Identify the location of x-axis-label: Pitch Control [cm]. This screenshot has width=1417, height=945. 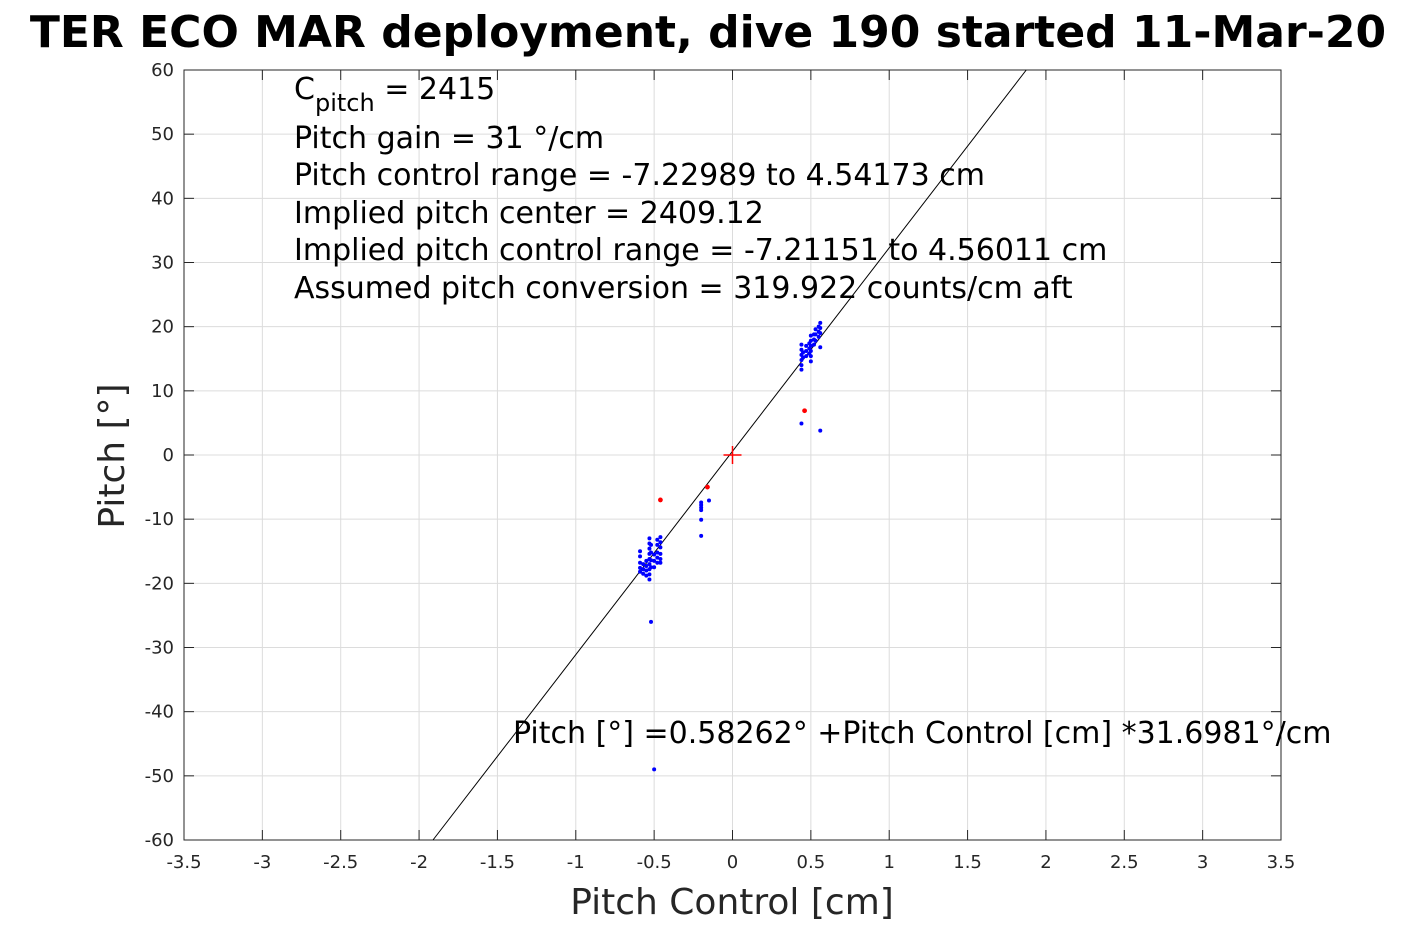
(732, 902).